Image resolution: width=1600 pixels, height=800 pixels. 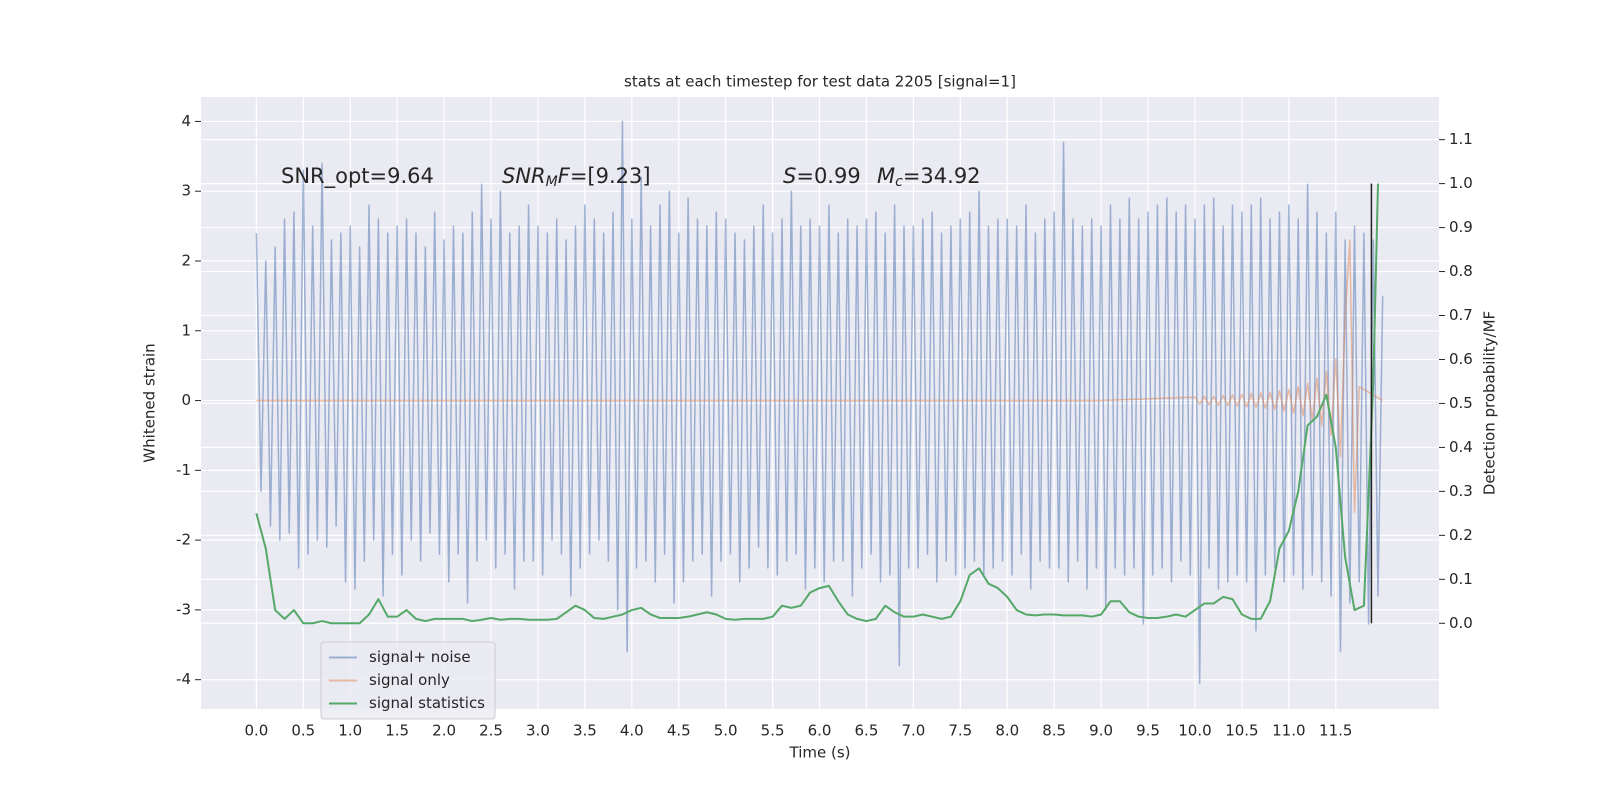 I want to click on x-tick-label: 1.0, so click(x=350, y=731).